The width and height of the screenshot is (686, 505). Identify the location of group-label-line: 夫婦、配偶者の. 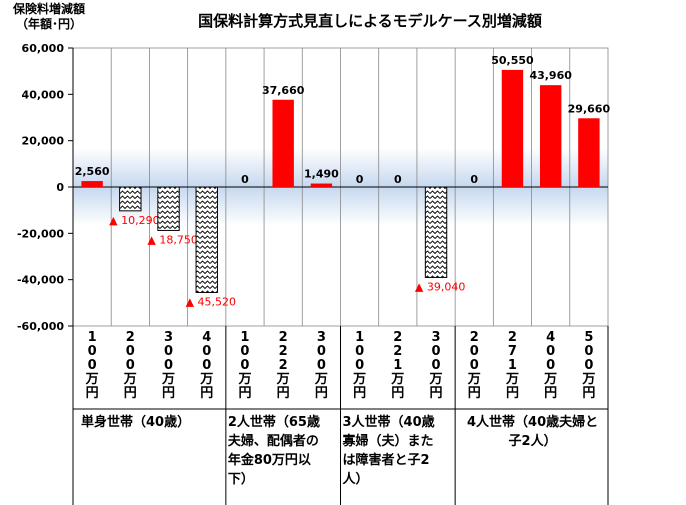
(273, 441).